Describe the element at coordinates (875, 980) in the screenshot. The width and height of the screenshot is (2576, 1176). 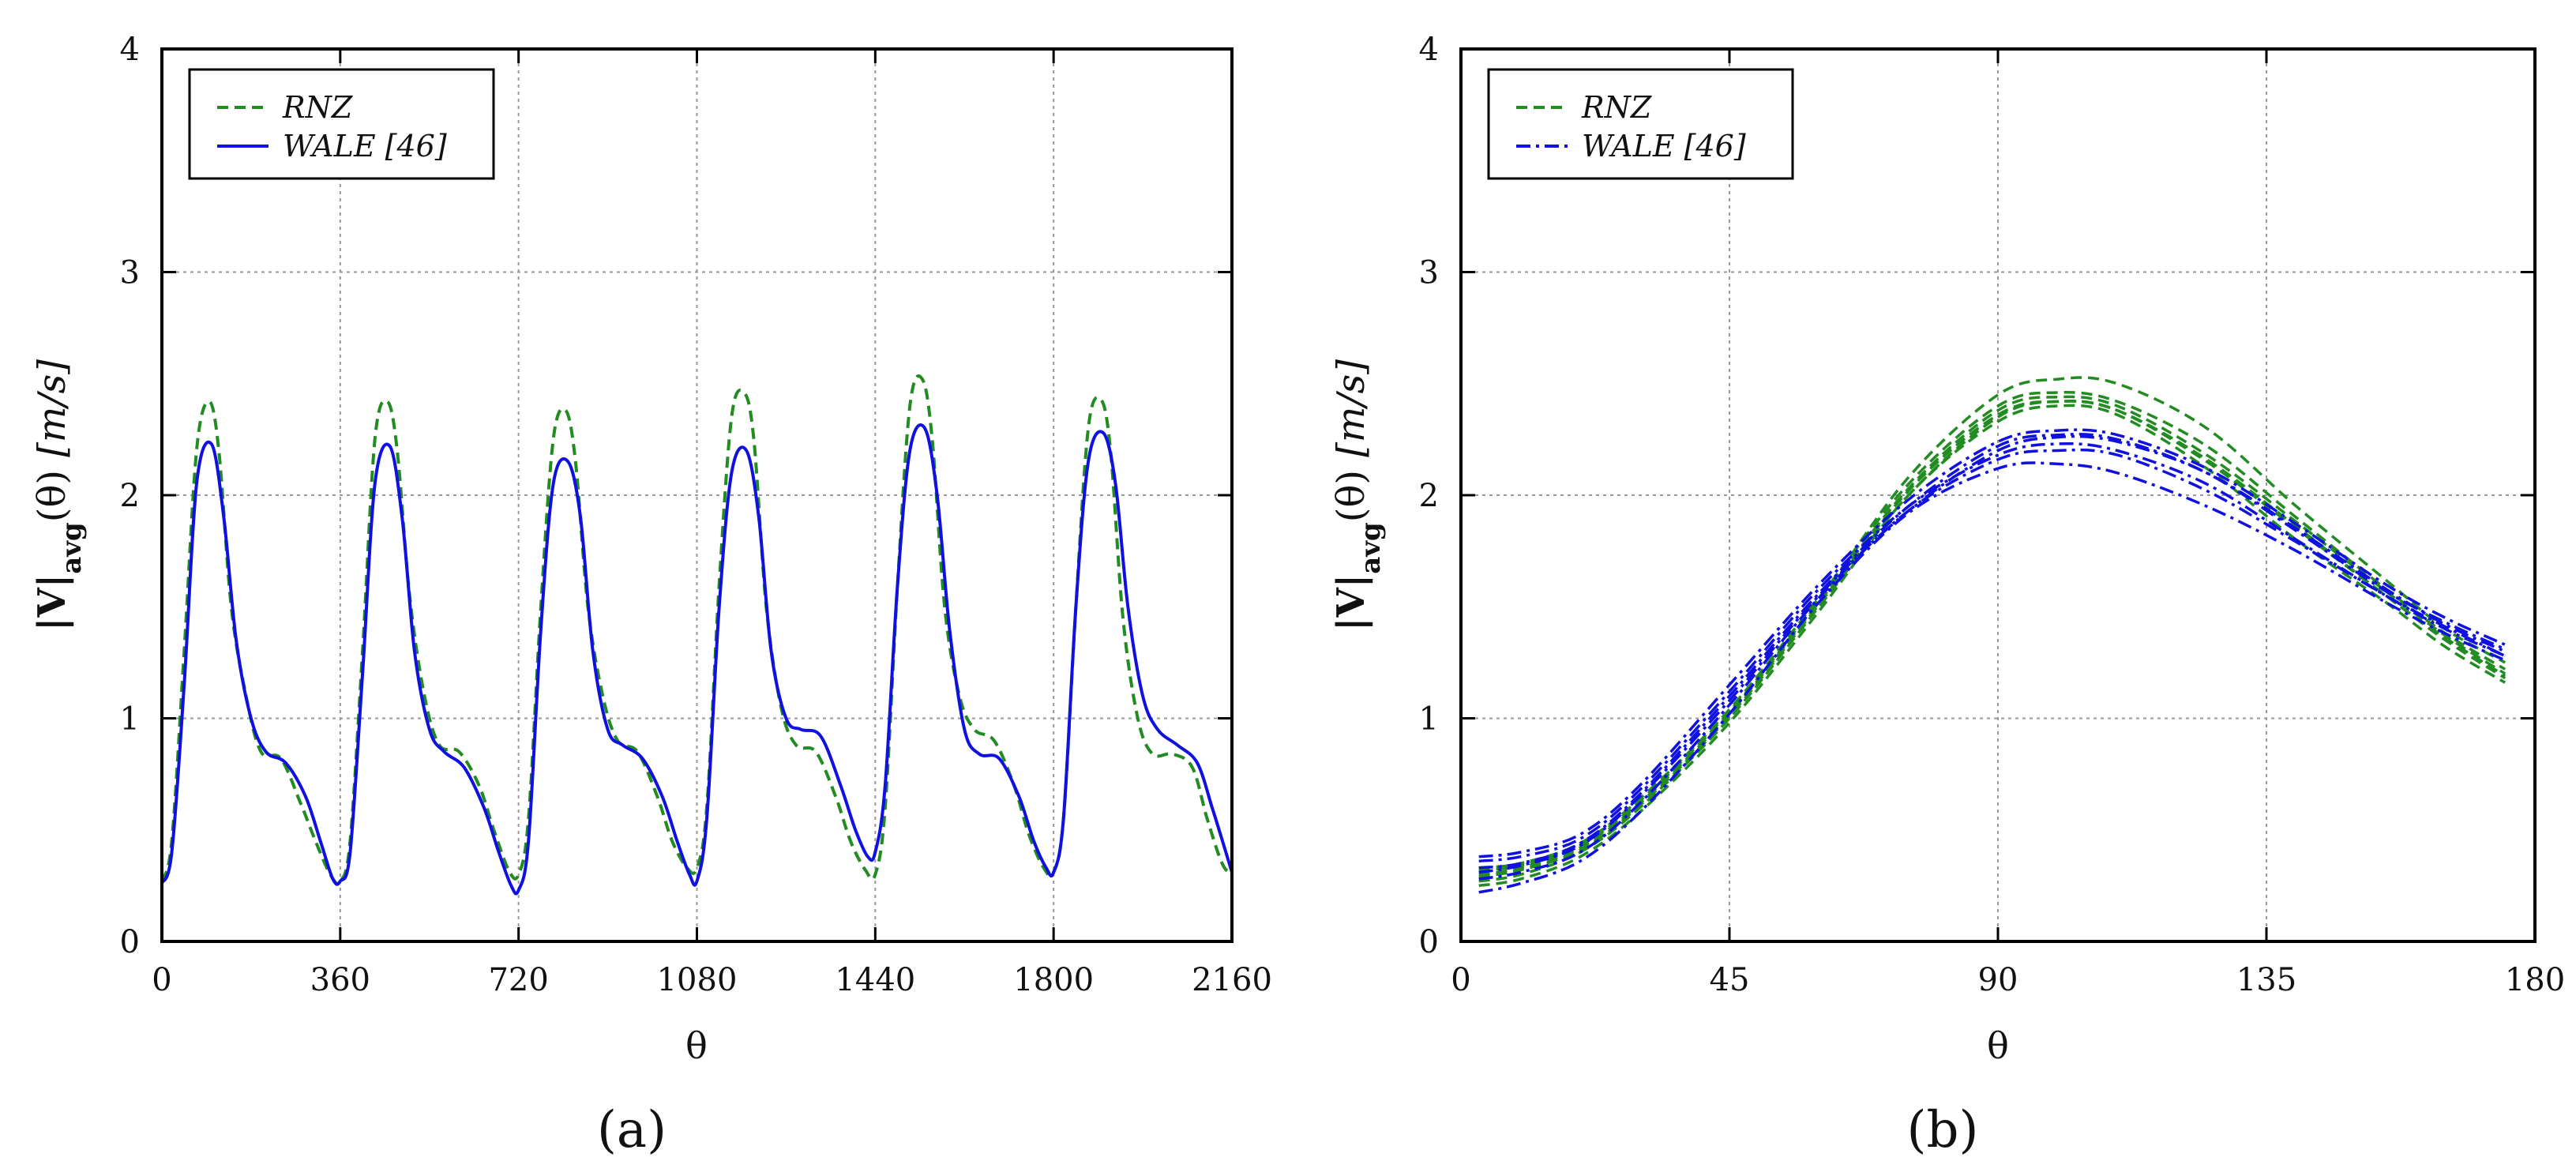
I see `x-tick-label: 1440` at that location.